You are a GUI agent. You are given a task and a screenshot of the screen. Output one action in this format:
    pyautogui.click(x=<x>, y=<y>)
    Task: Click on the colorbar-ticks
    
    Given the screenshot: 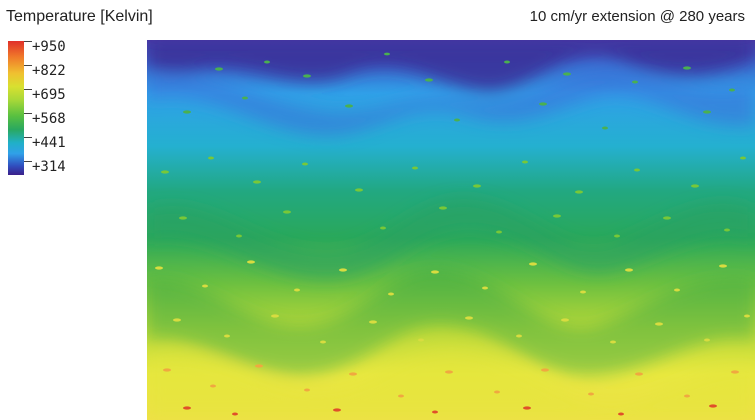 What is the action you would take?
    pyautogui.click(x=28, y=108)
    